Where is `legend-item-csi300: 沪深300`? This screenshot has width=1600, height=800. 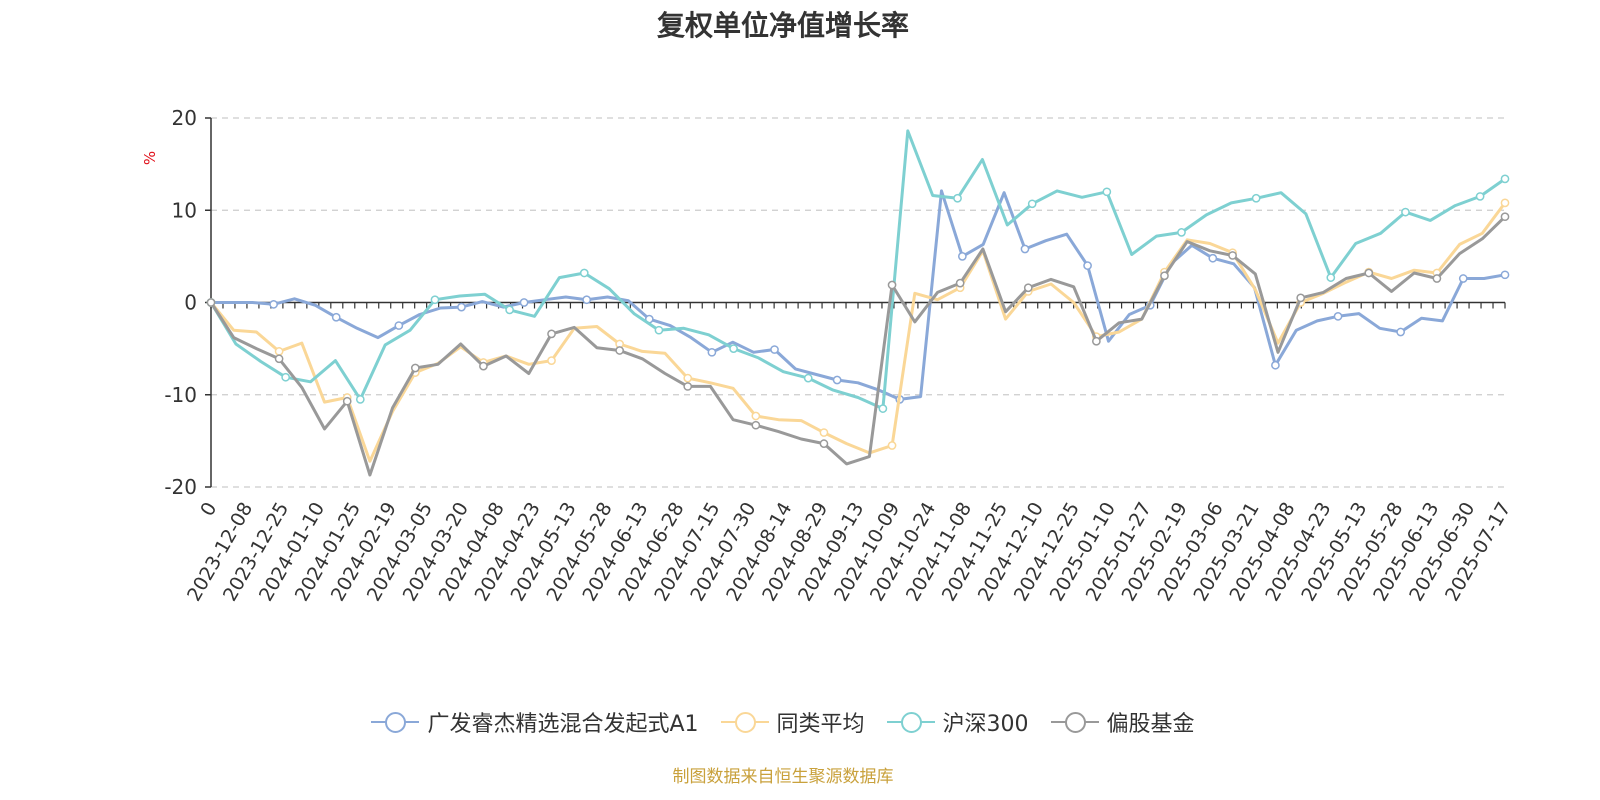 legend-item-csi300: 沪深300 is located at coordinates (957, 722).